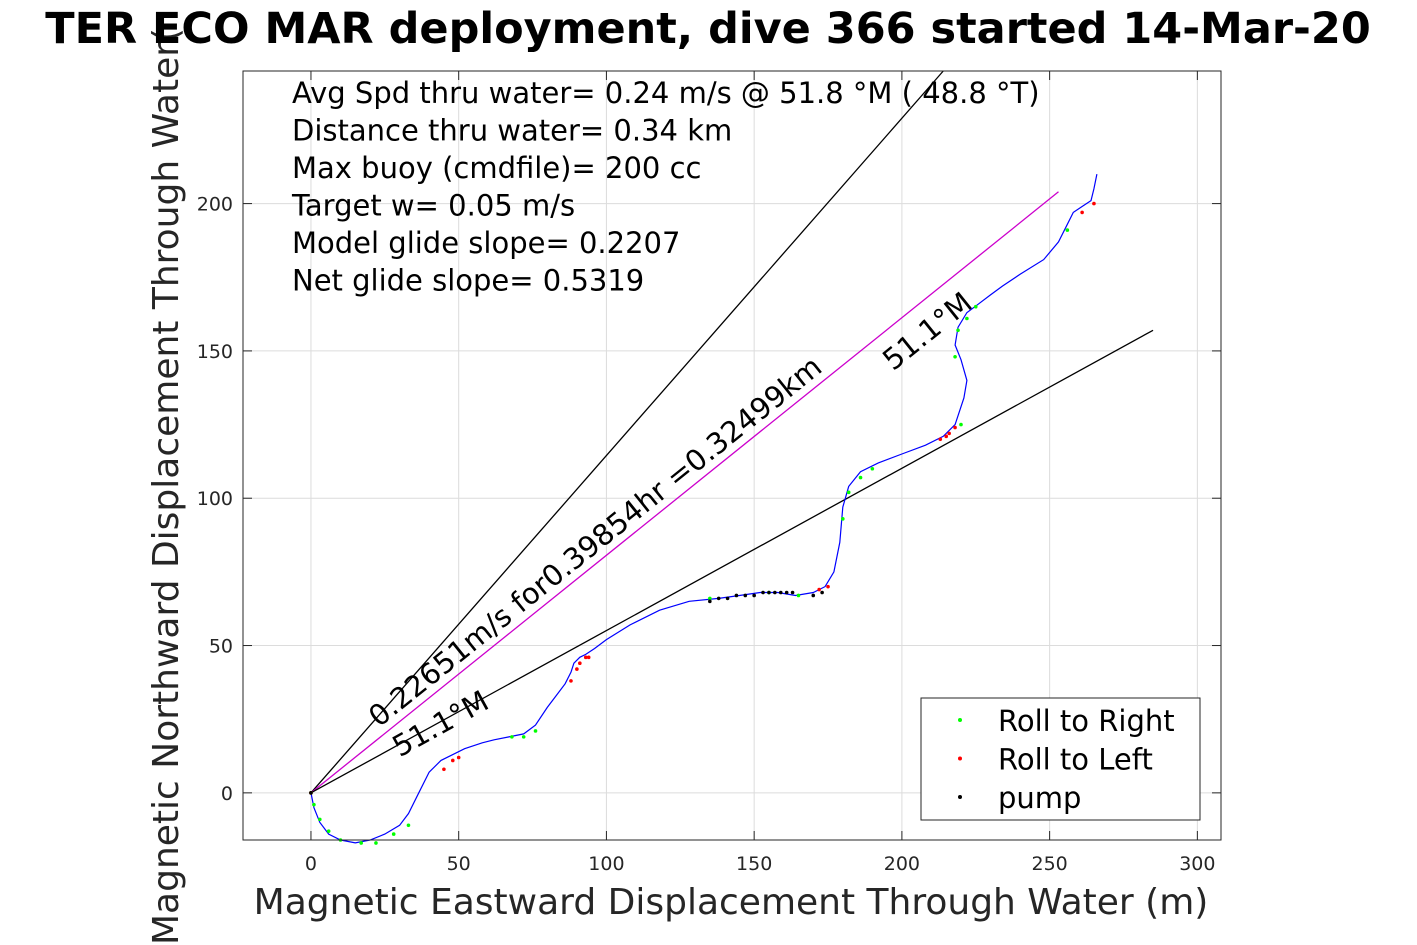 The width and height of the screenshot is (1417, 945). Describe the element at coordinates (512, 131) in the screenshot. I see `stat-annotation: Distance thru water= 0.34 km` at that location.